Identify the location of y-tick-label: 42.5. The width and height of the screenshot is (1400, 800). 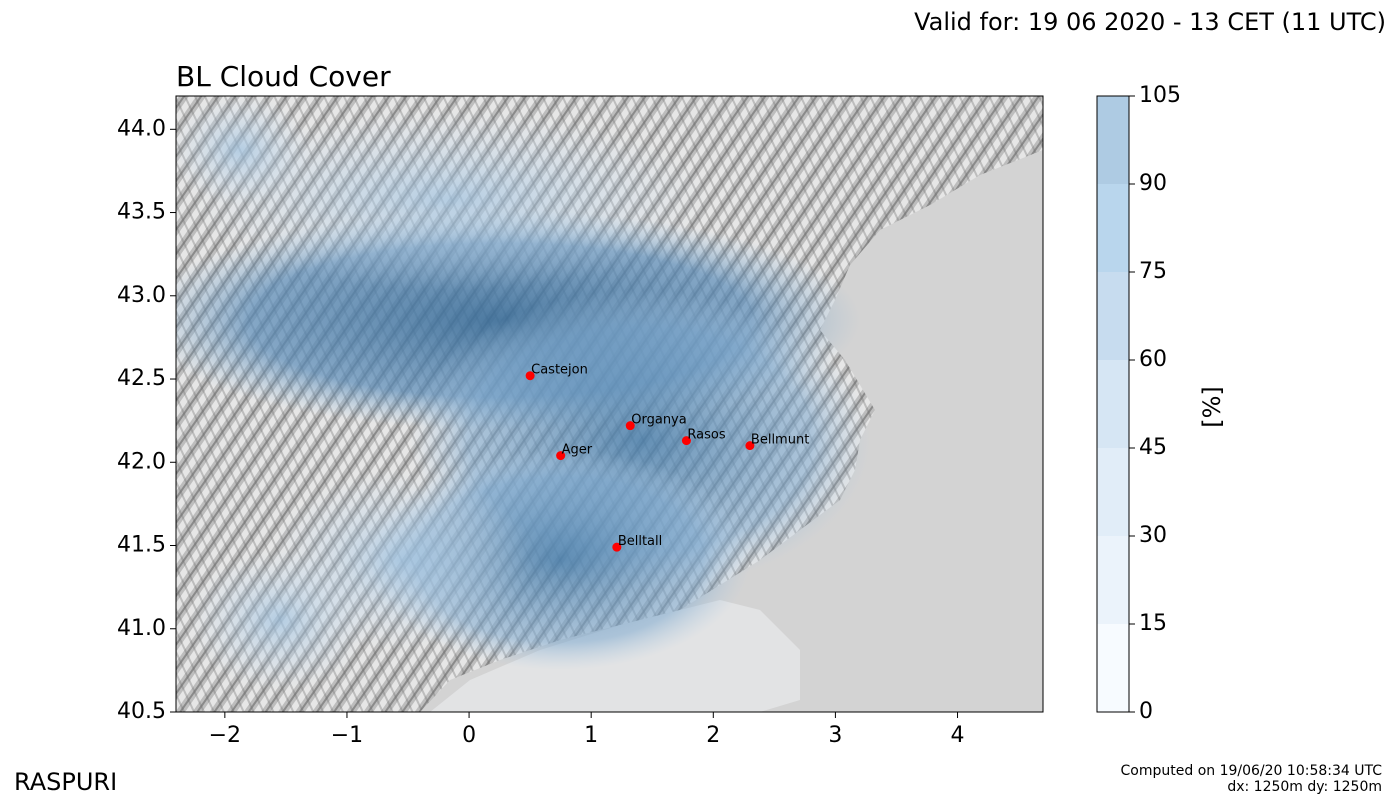
(141, 378).